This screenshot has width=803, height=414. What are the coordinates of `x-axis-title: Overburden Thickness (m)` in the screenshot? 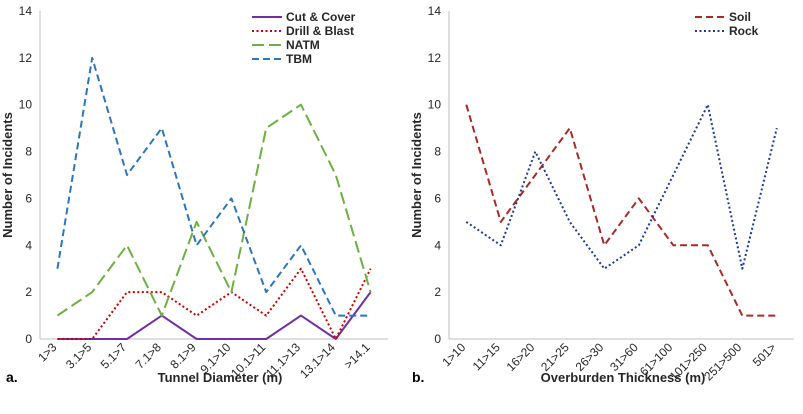 It's located at (623, 377).